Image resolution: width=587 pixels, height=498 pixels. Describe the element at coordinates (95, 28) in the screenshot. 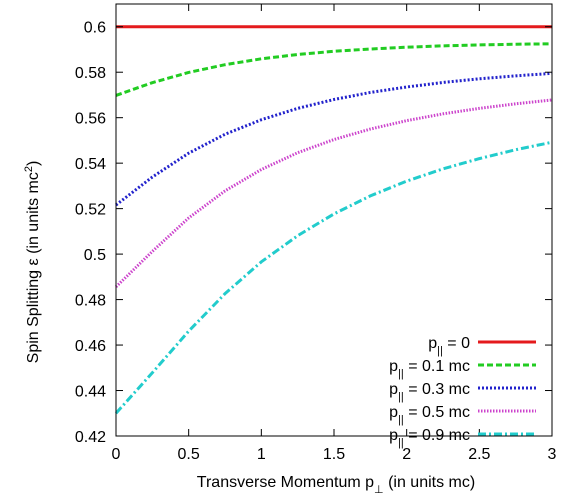

I see `y-tick-label: 0.6` at that location.